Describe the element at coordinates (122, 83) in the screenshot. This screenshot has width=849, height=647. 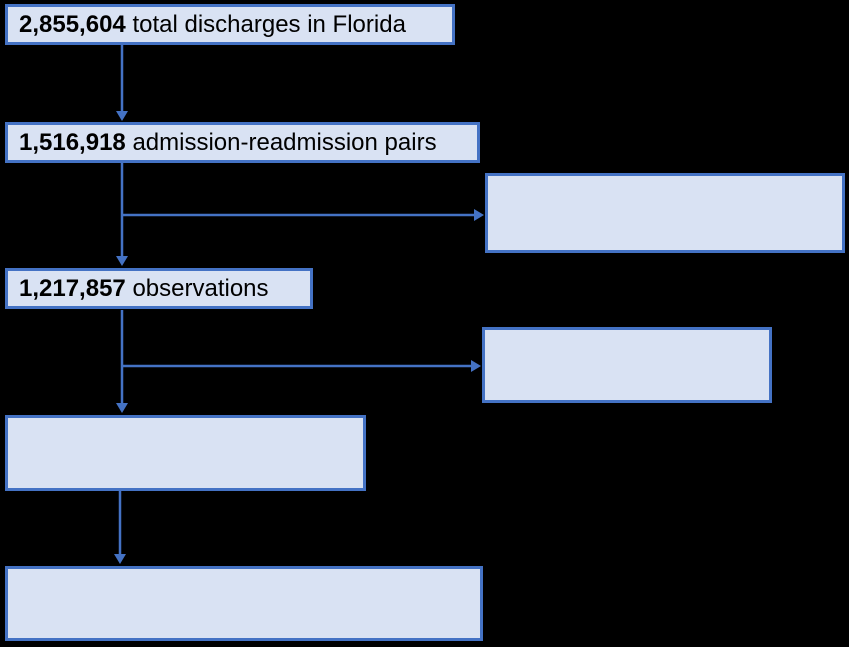
I see `arrow-total-to-pairs` at that location.